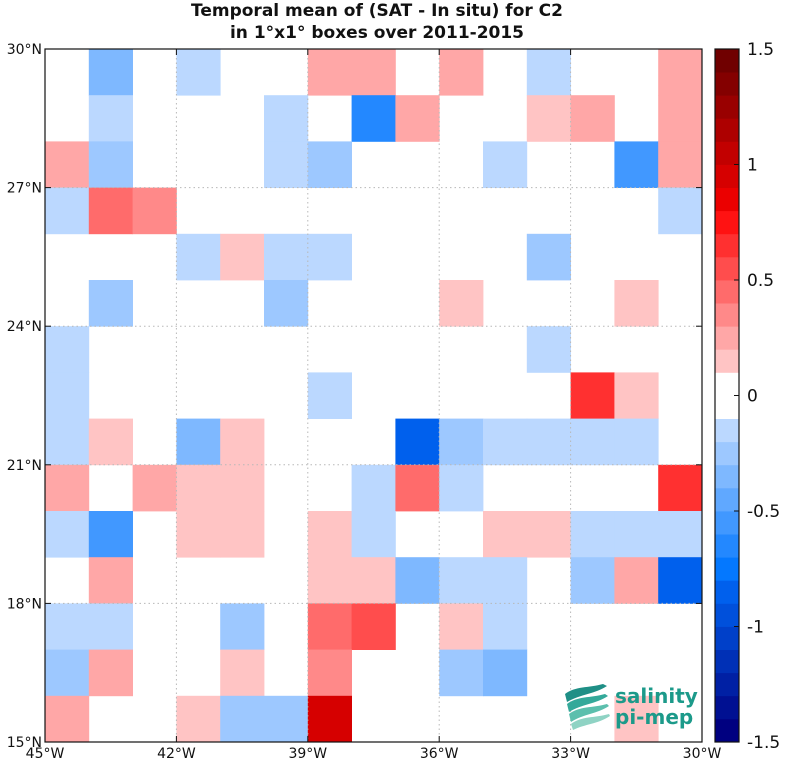 The image size is (785, 763). What do you see at coordinates (752, 166) in the screenshot?
I see `colorbar-tick-label: 1` at bounding box center [752, 166].